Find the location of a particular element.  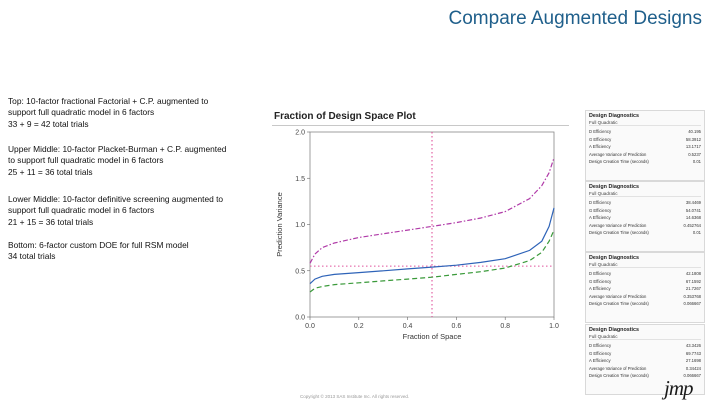

diagnostics-row: Average Variance of Prediction 0.353768 is located at coordinates (645, 297).